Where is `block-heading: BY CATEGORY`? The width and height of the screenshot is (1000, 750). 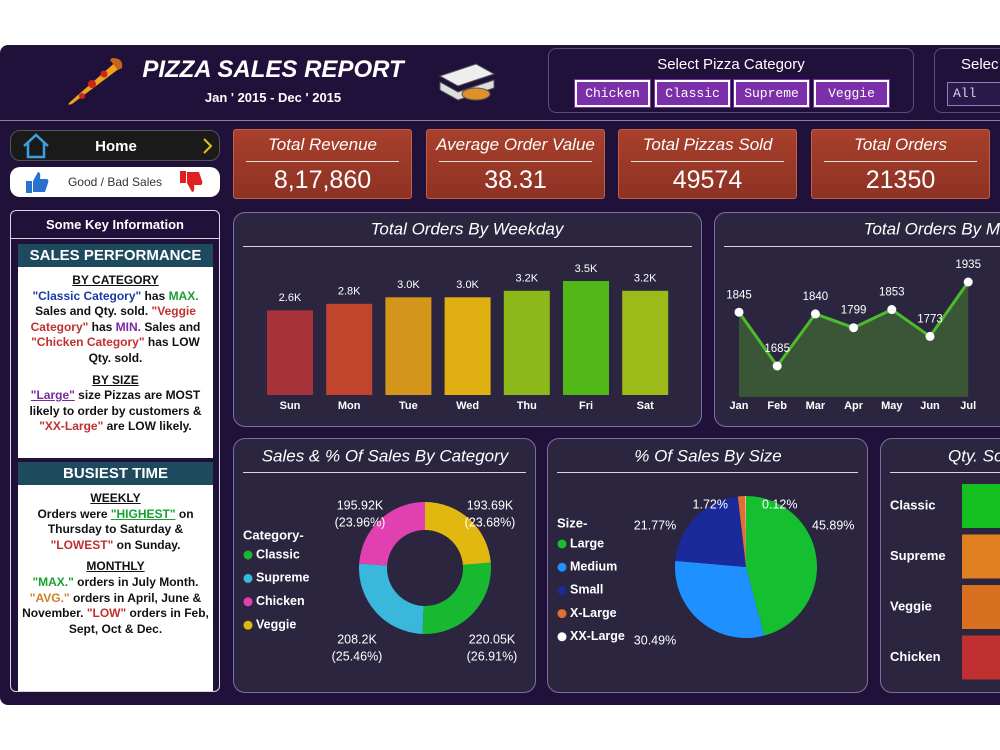 block-heading: BY CATEGORY is located at coordinates (115, 280).